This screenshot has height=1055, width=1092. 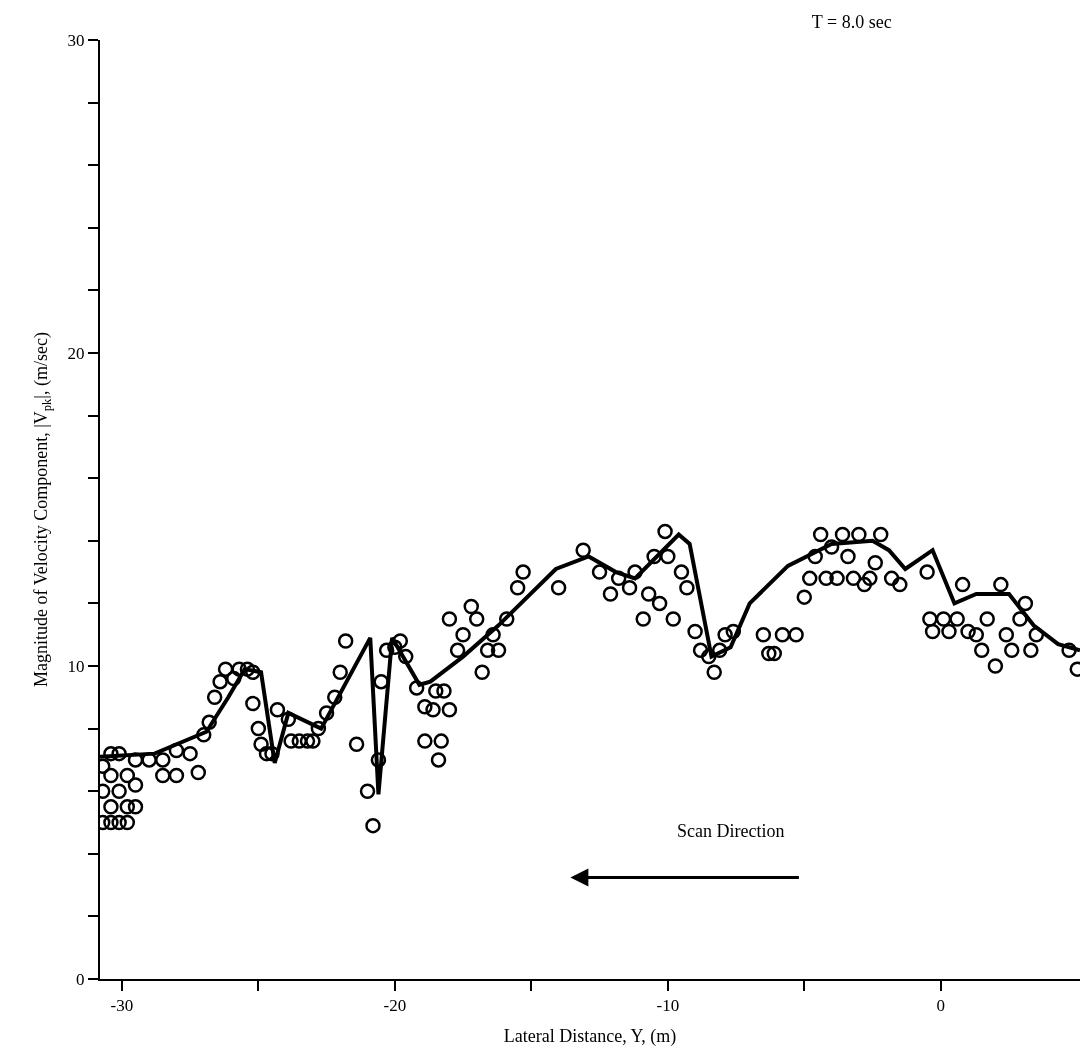 What do you see at coordinates (941, 1006) in the screenshot?
I see `x-tick-label: 0` at bounding box center [941, 1006].